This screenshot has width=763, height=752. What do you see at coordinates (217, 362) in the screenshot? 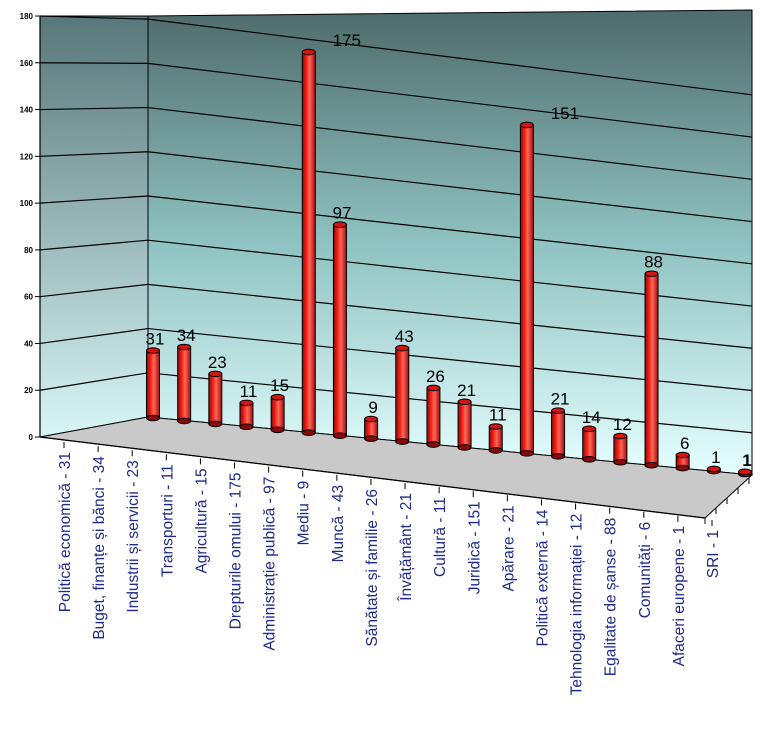
I see `value-label: 23` at bounding box center [217, 362].